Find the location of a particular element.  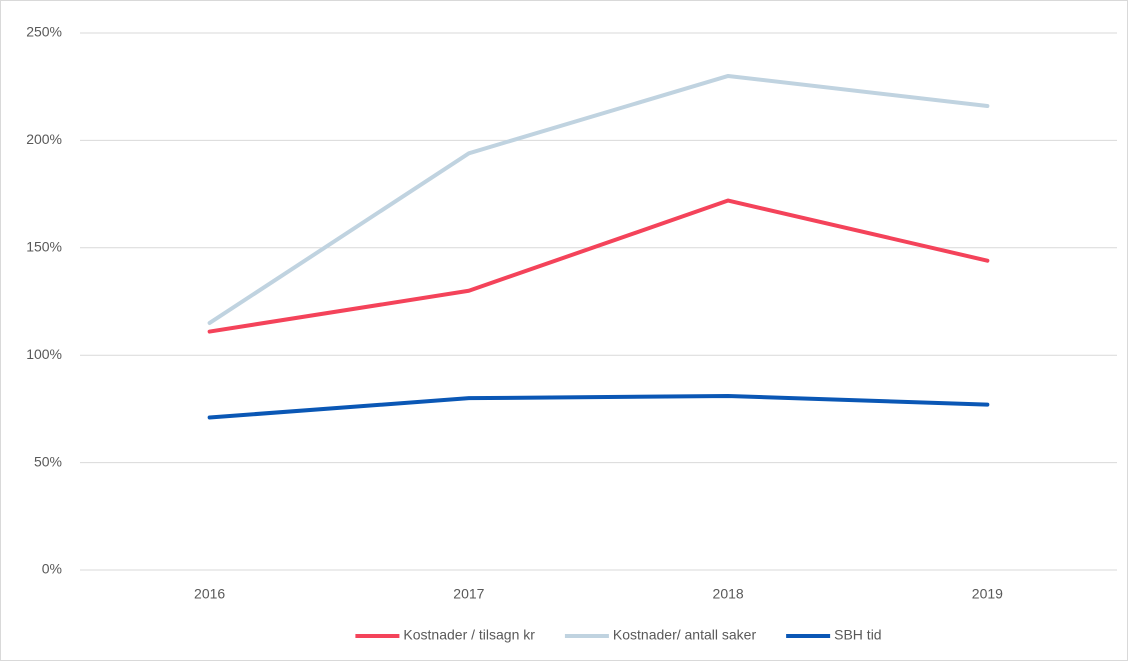

legend-label: Kostnader/ antall saker is located at coordinates (685, 635).